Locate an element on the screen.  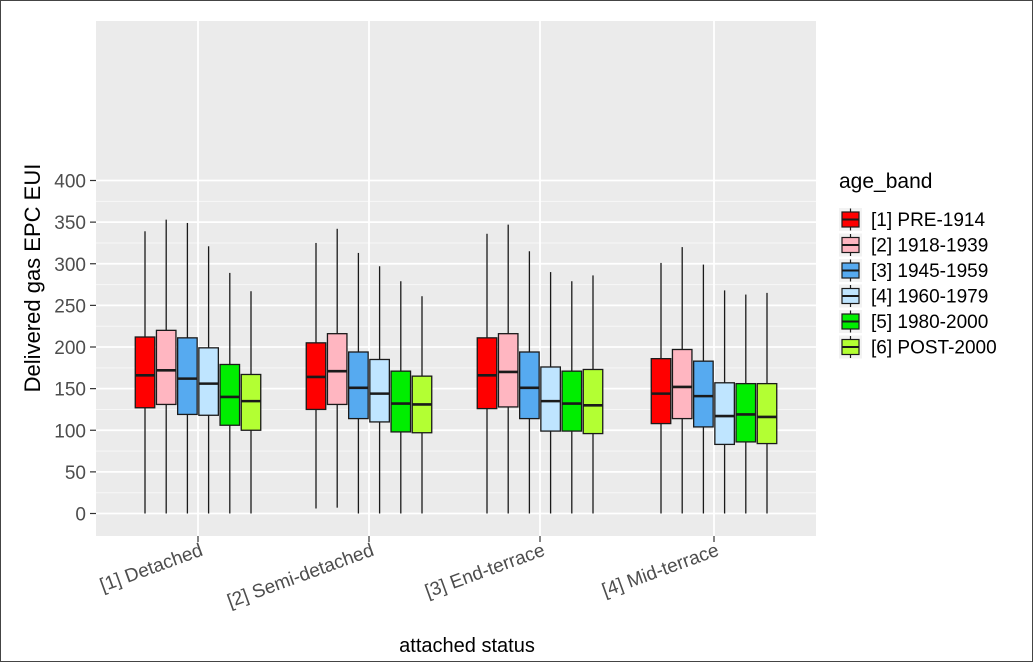
legend-label: [4] 1960-1979 is located at coordinates (929, 297).